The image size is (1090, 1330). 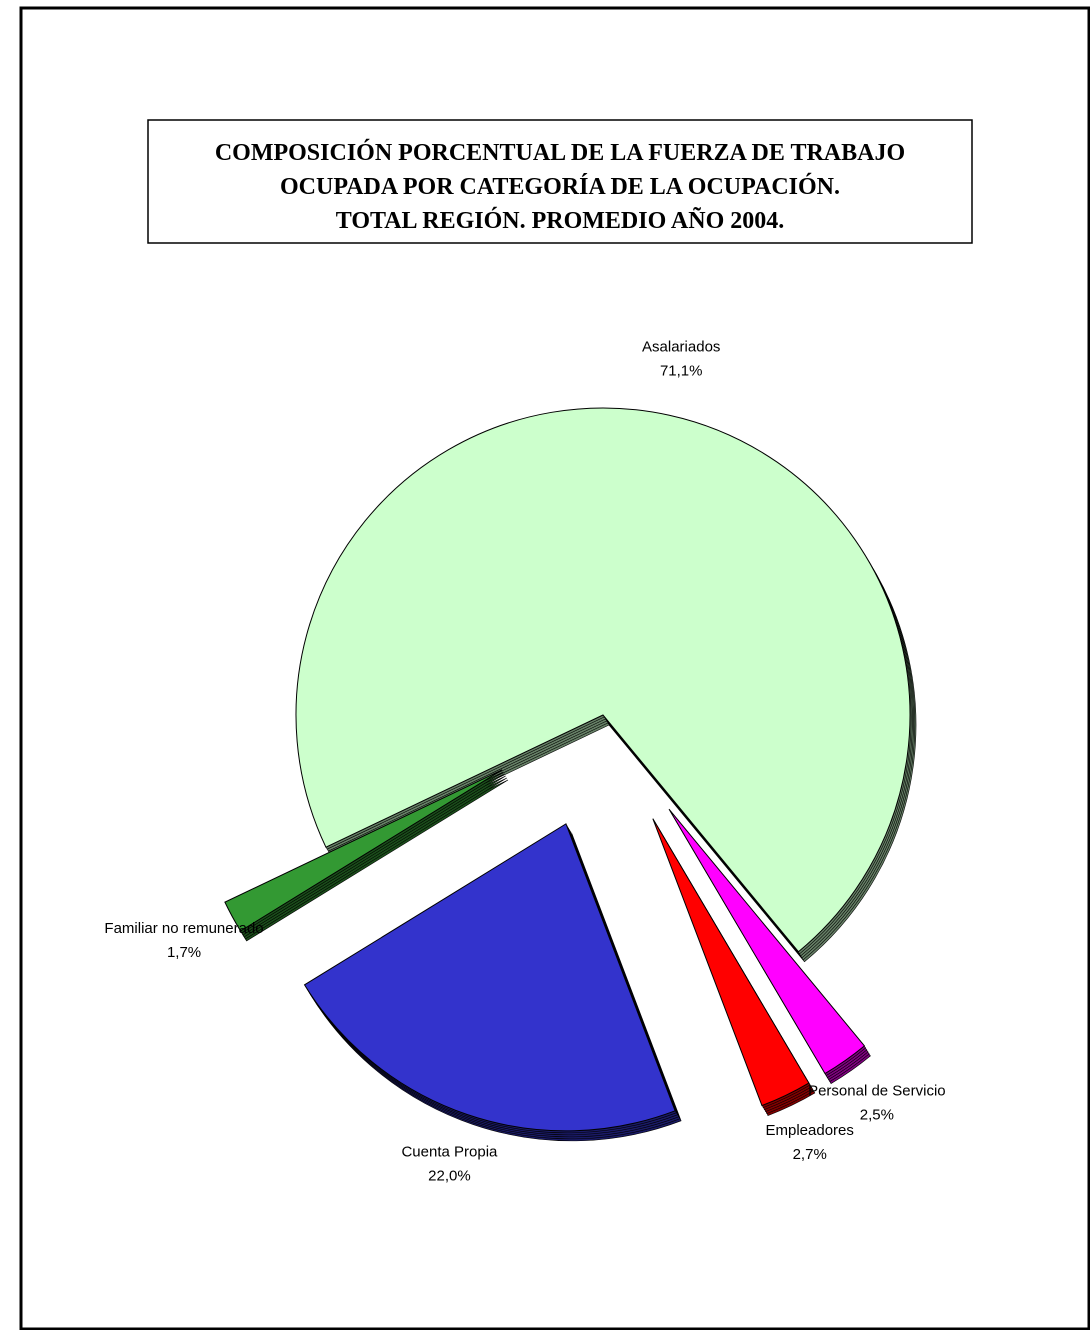 What do you see at coordinates (877, 1115) in the screenshot?
I see `value-label: 2,5%` at bounding box center [877, 1115].